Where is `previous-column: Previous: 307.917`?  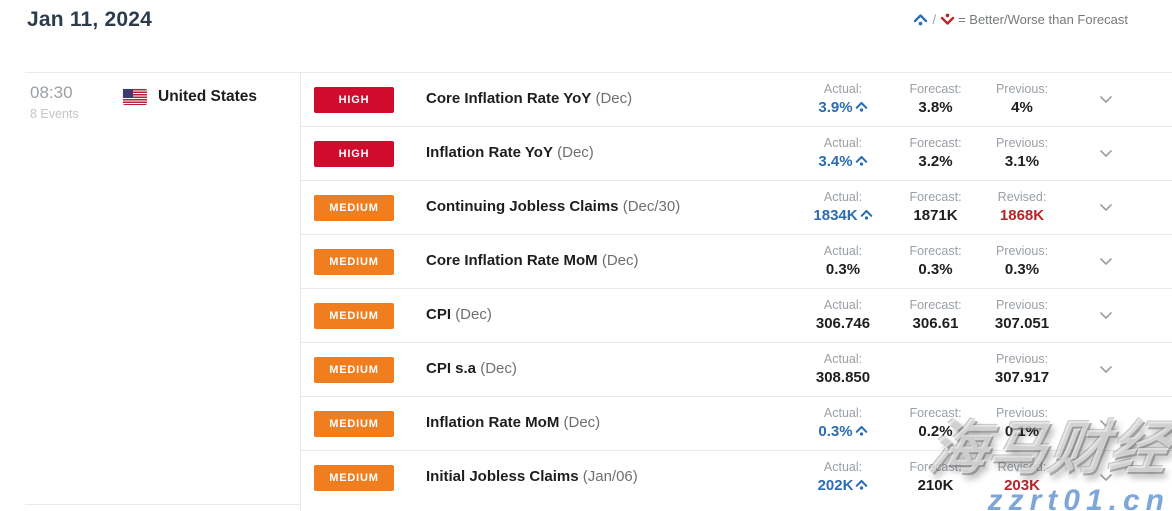 previous-column: Previous: 307.917 is located at coordinates (1022, 369).